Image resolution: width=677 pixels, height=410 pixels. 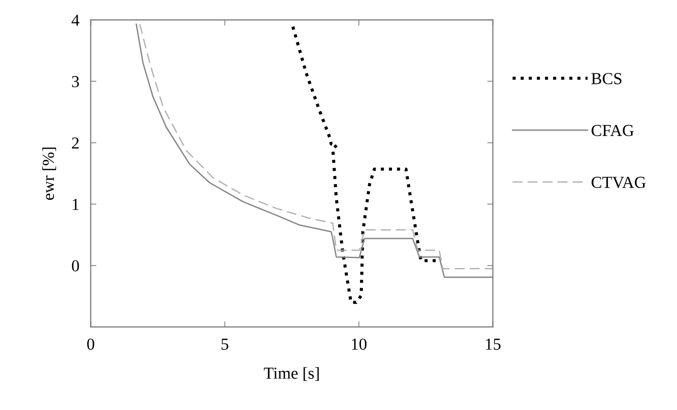 What do you see at coordinates (359, 344) in the screenshot?
I see `x-tick-label: 10` at bounding box center [359, 344].